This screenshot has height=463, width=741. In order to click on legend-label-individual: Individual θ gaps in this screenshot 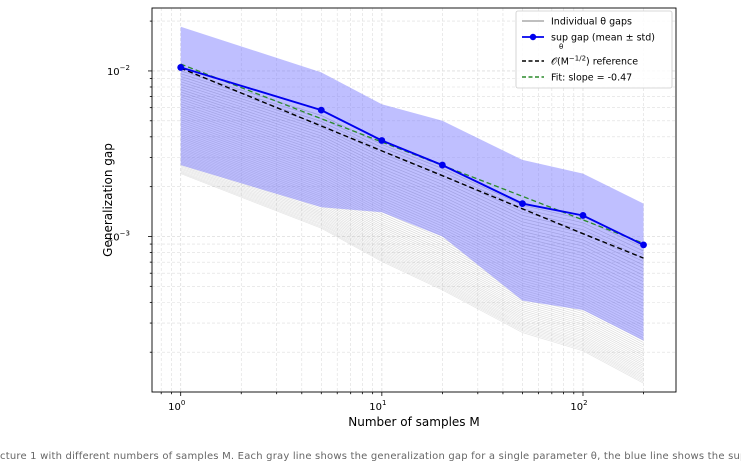, I will do `click(591, 22)`.